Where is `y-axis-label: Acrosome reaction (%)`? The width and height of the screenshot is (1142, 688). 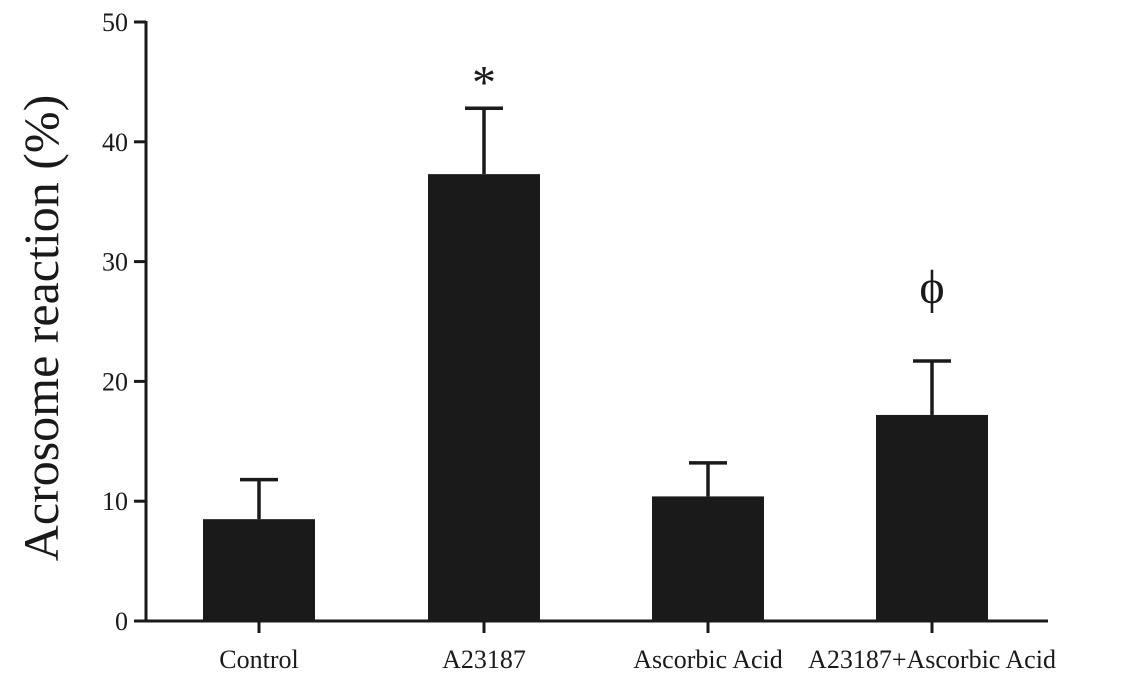 y-axis-label: Acrosome reaction (%) is located at coordinates (41, 328).